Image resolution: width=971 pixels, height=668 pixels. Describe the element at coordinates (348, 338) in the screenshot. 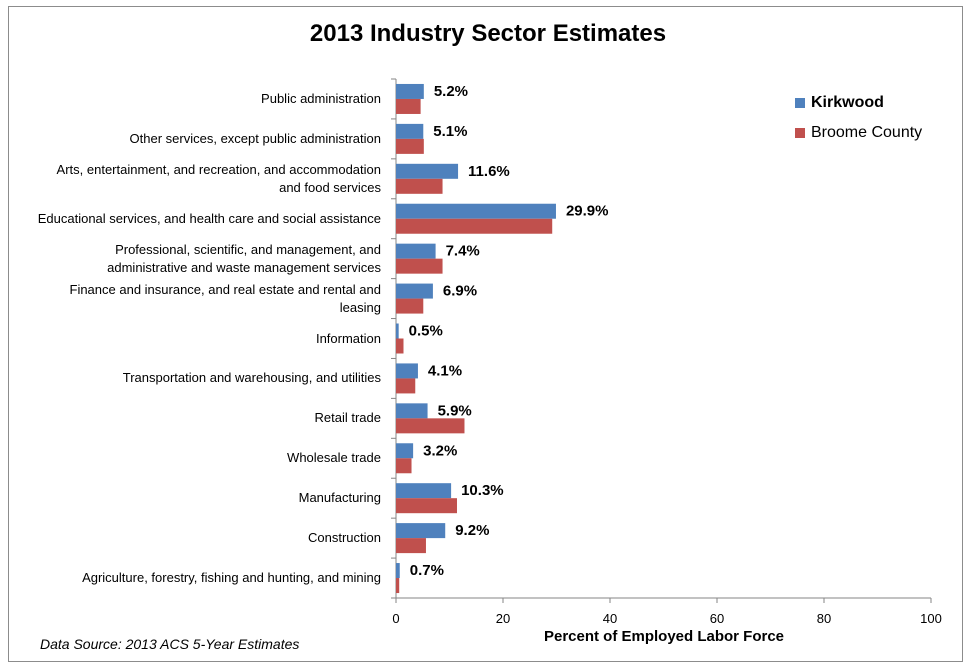

I see `category-label-line: Information` at that location.